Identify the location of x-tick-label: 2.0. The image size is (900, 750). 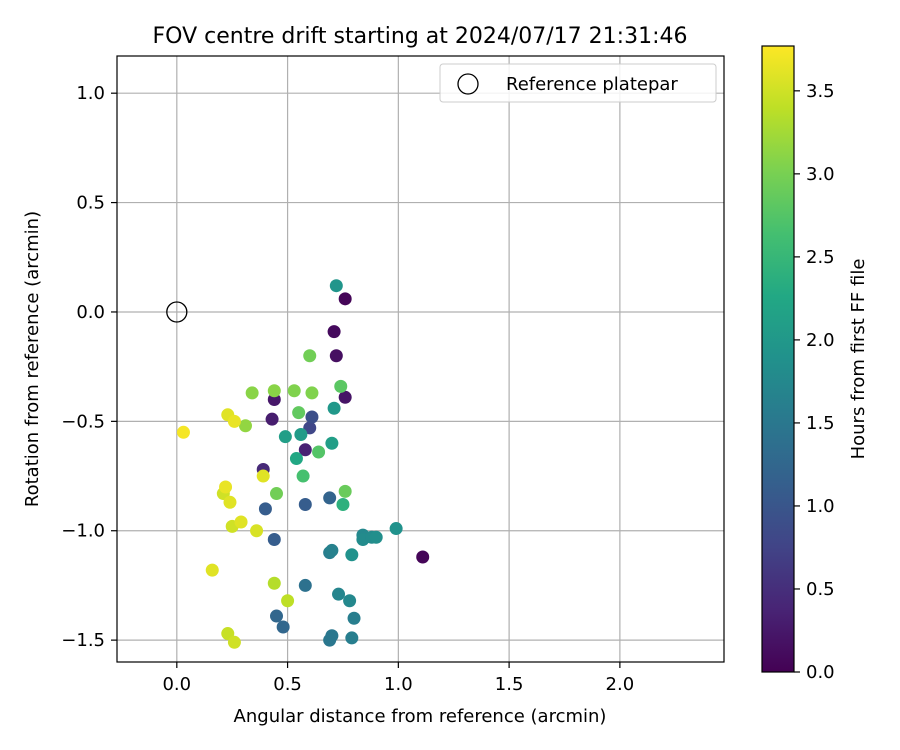
(620, 684).